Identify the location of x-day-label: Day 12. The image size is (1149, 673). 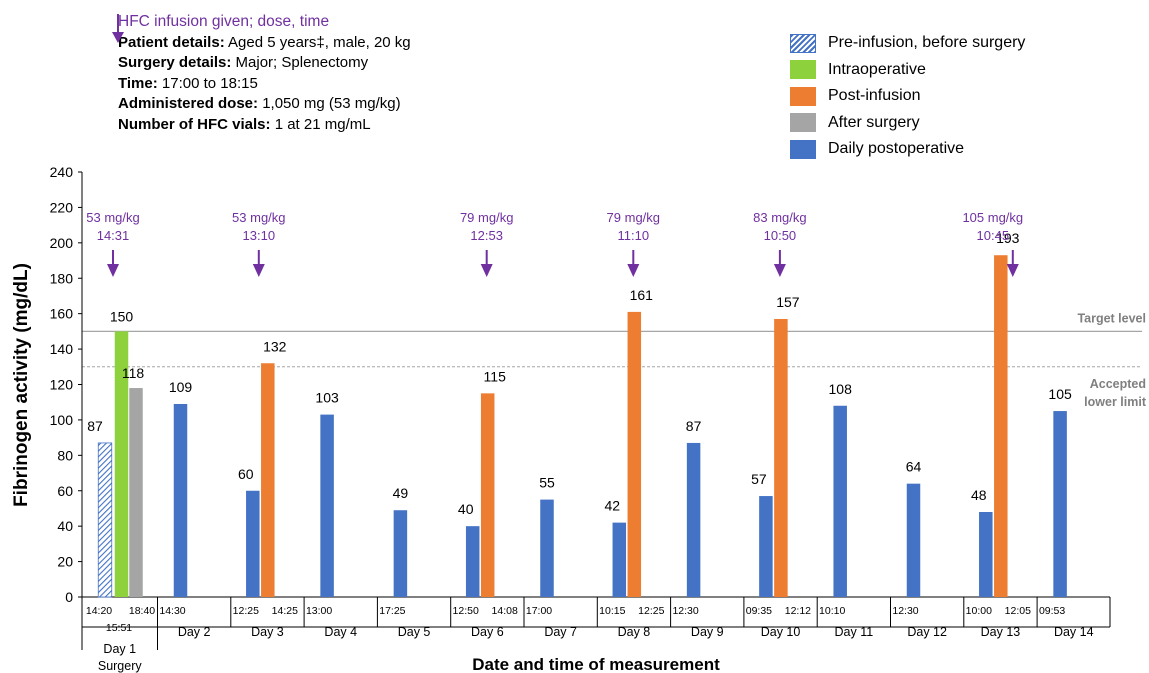
(927, 632).